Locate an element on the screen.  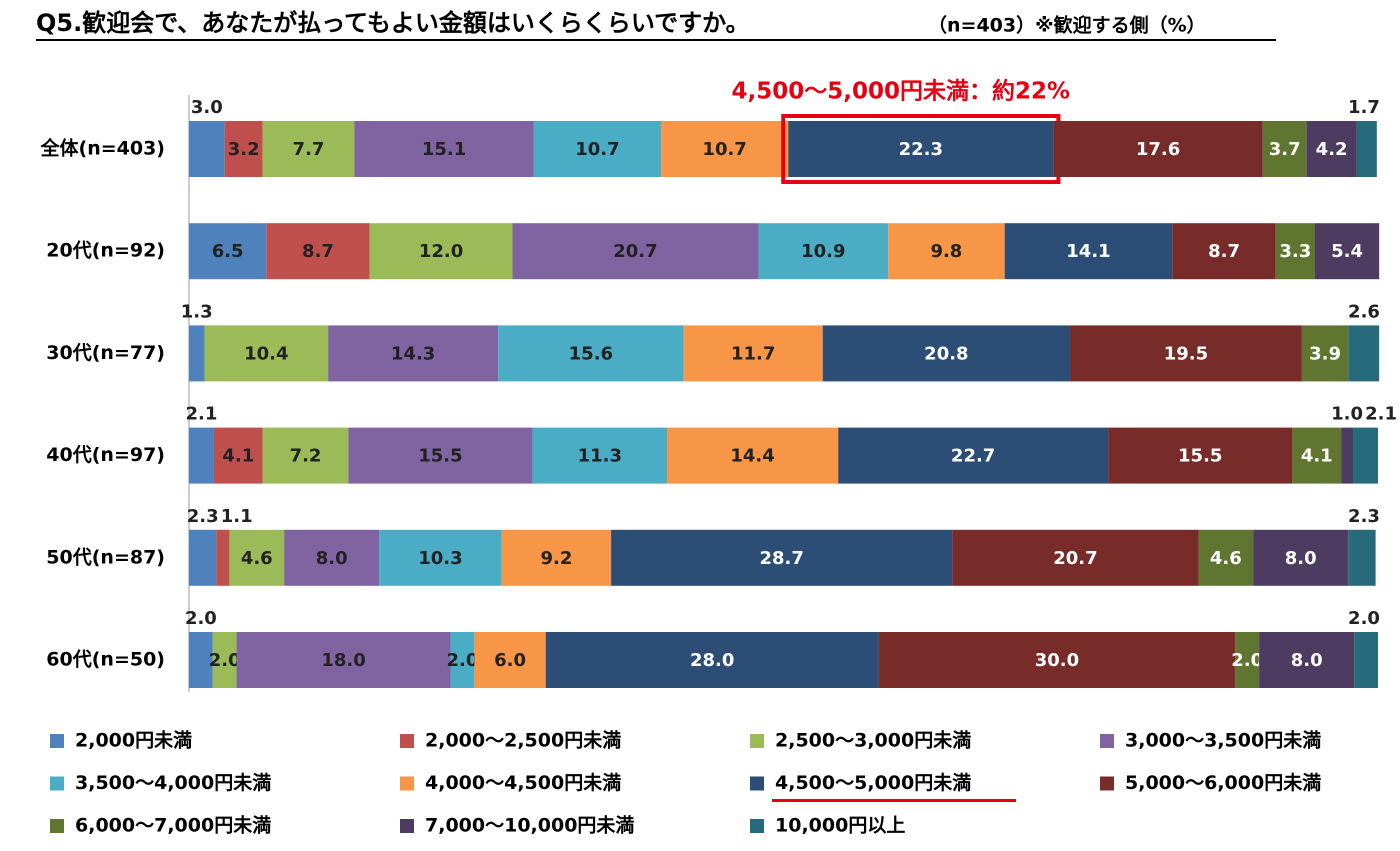
value-label: 7.7 is located at coordinates (309, 149).